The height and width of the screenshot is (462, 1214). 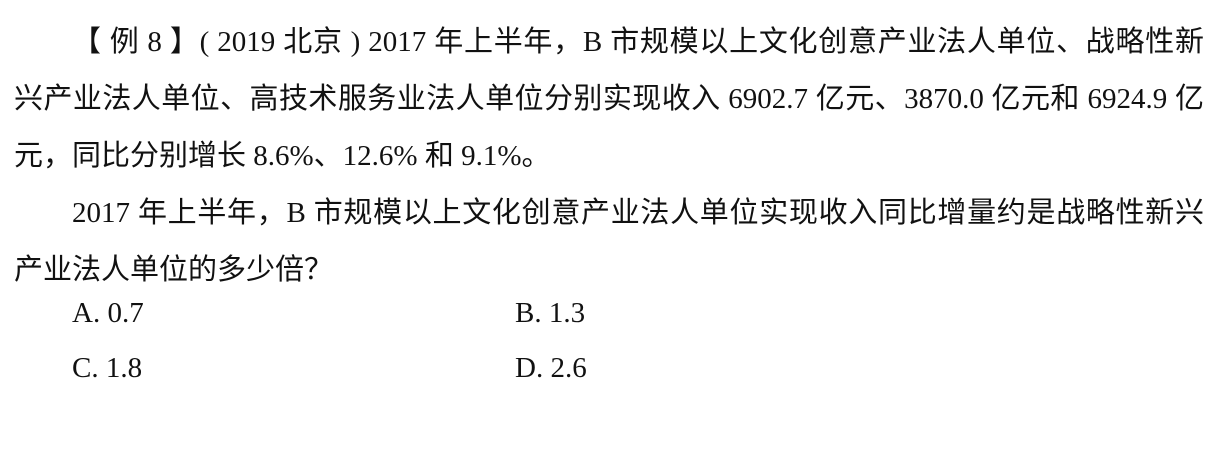 What do you see at coordinates (609, 313) in the screenshot?
I see `options-row-1: A. 0.7 B. 1.3` at bounding box center [609, 313].